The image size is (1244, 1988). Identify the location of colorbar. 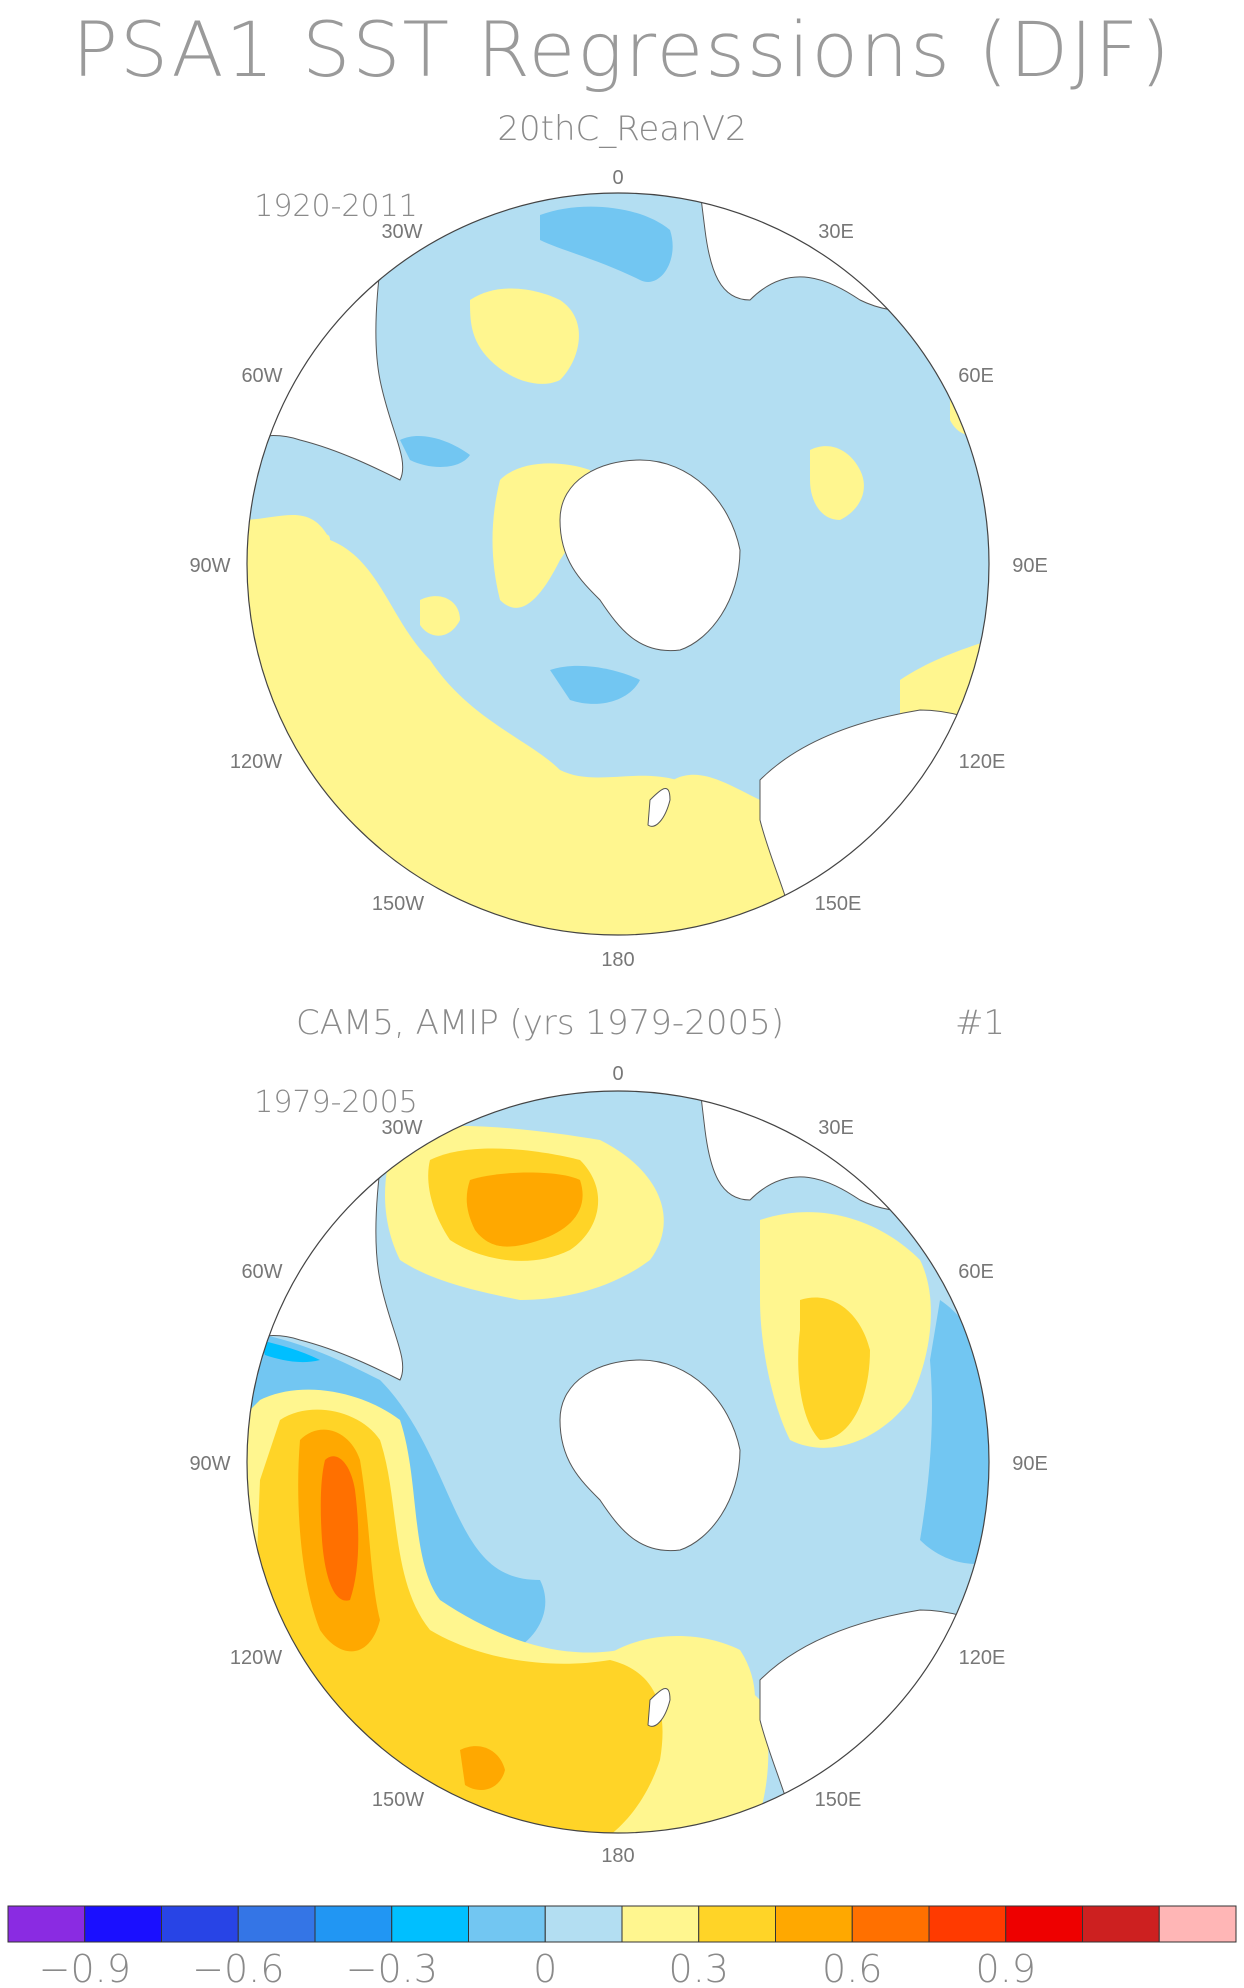
(622, 1924).